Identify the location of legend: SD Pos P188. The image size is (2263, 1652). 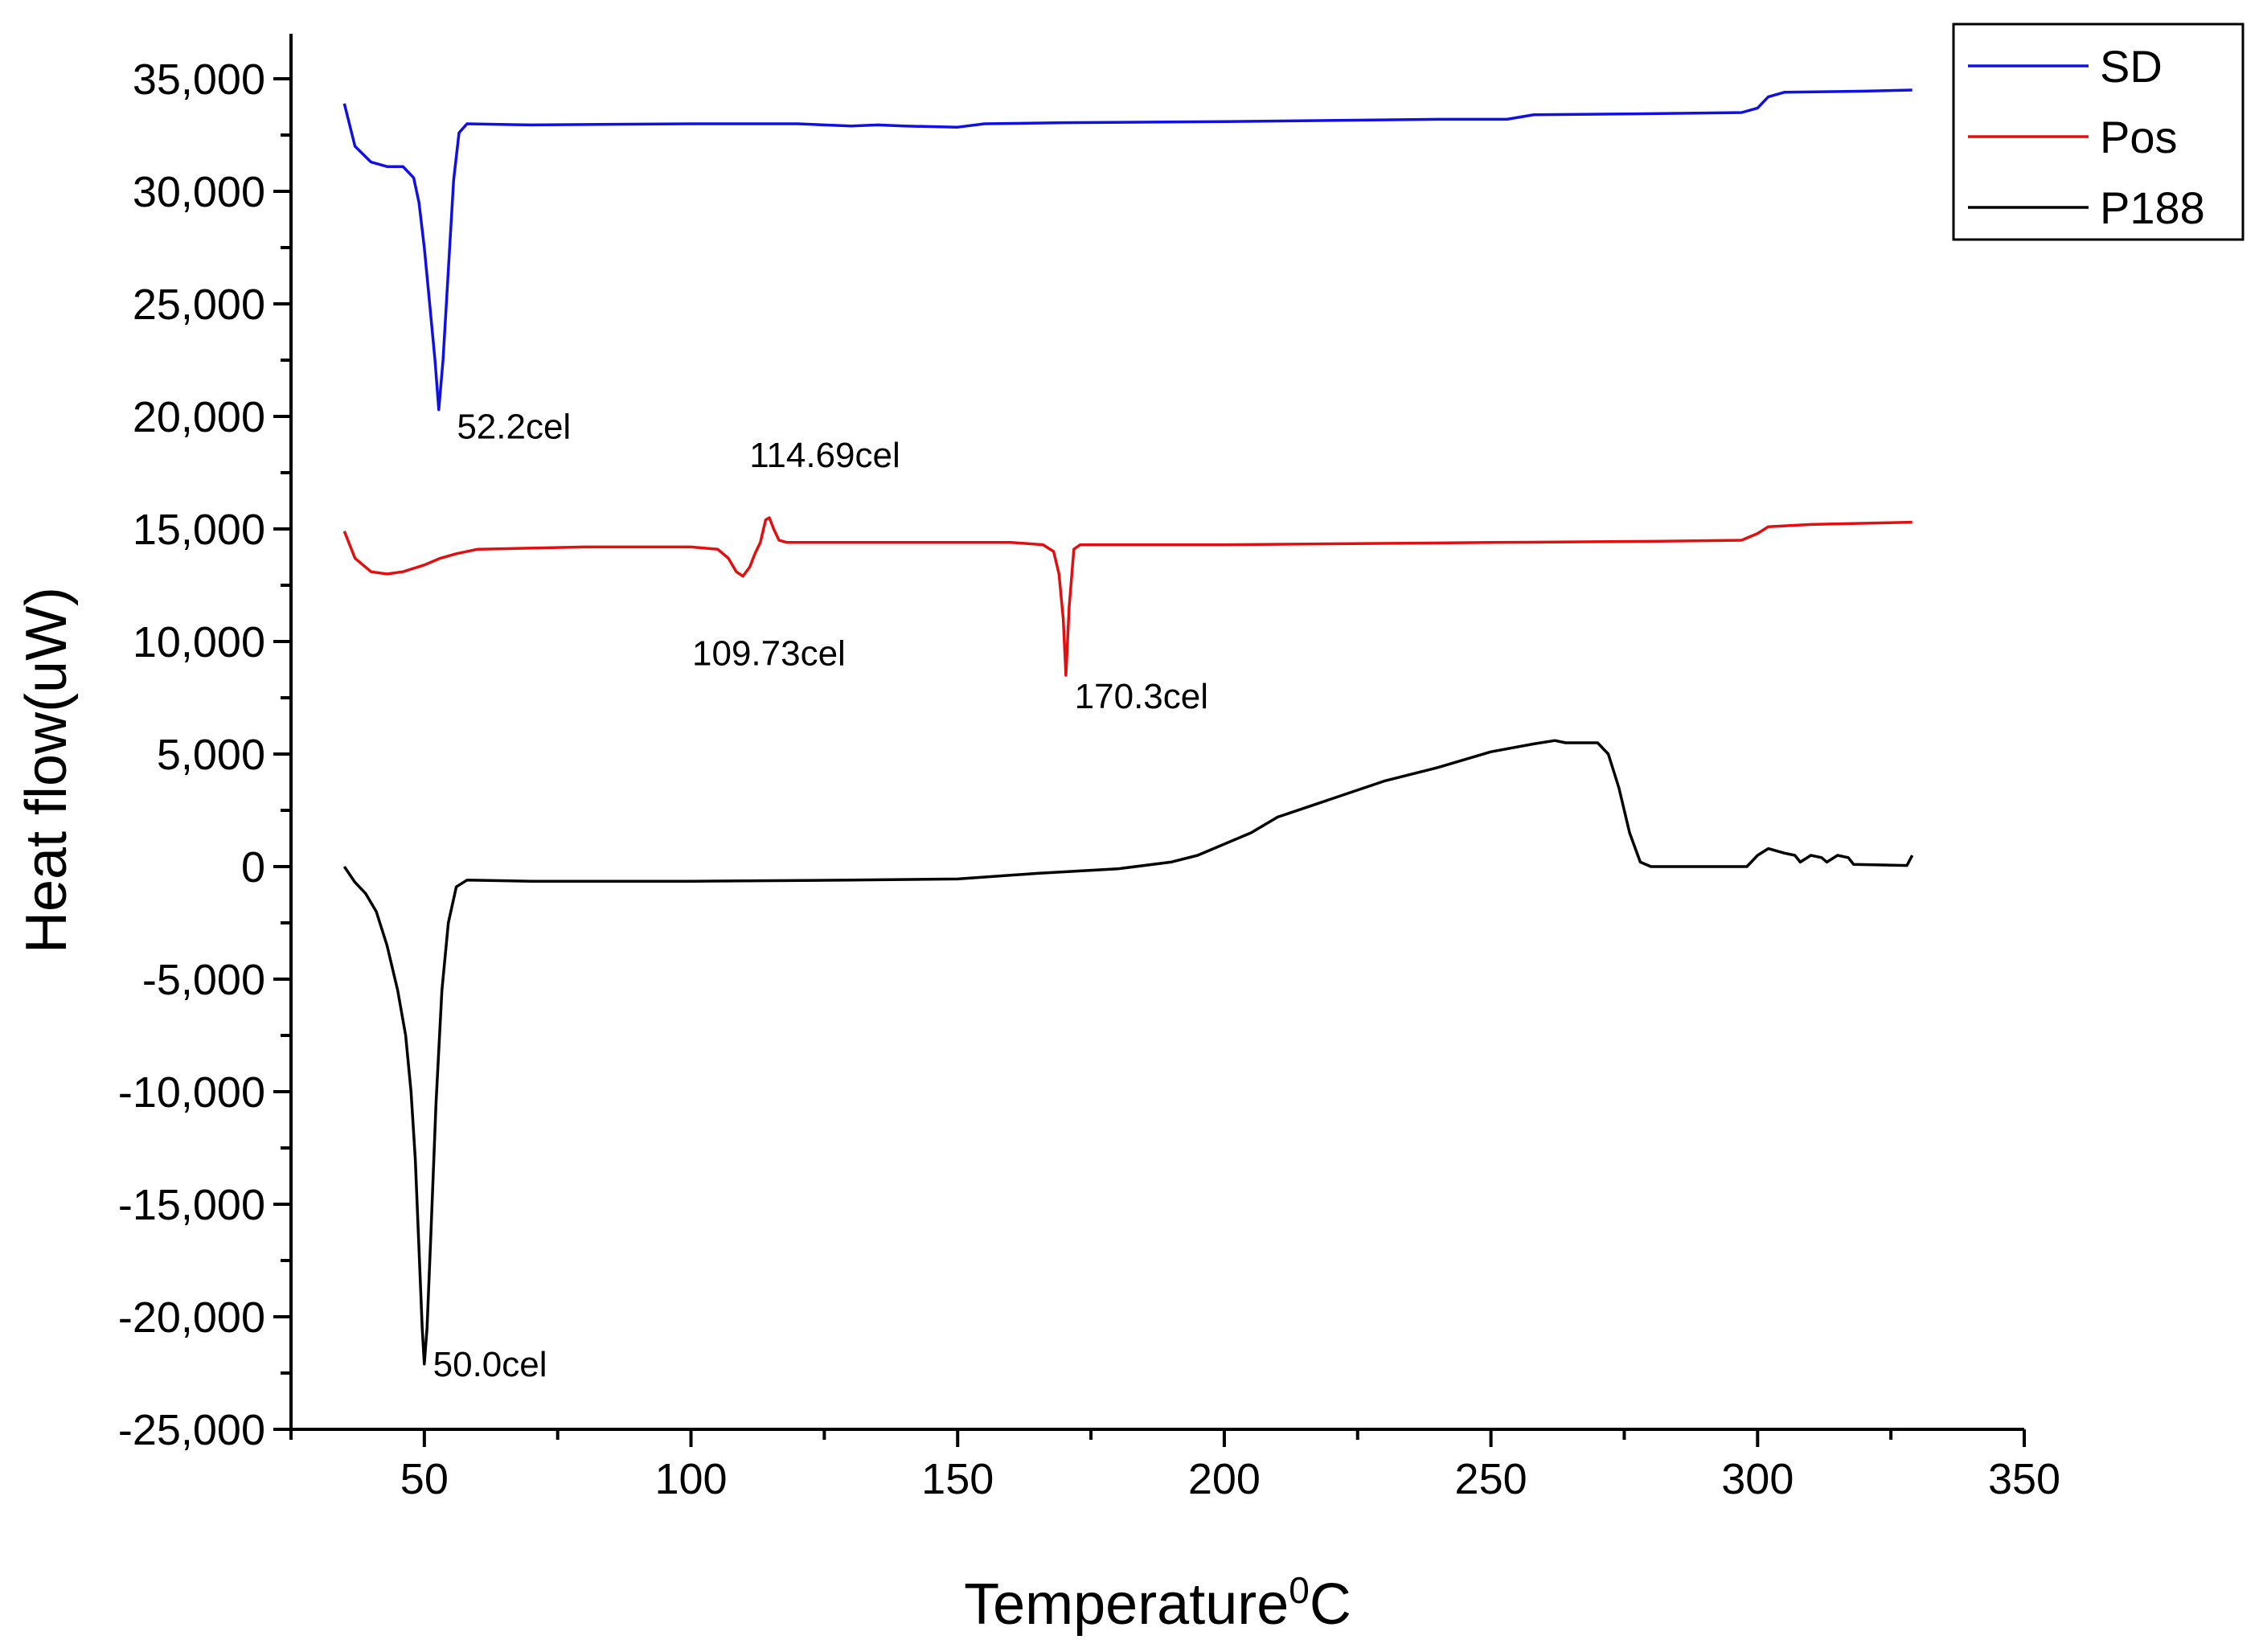
(2098, 132).